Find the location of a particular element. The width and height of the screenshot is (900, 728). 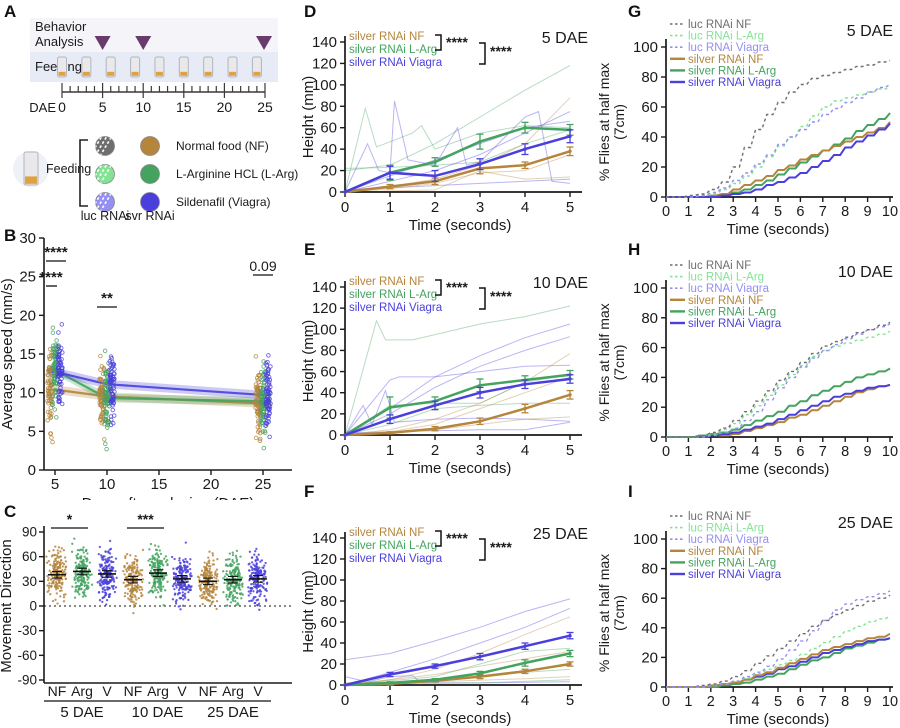

curve-silver_larg is located at coordinates (778, 402).